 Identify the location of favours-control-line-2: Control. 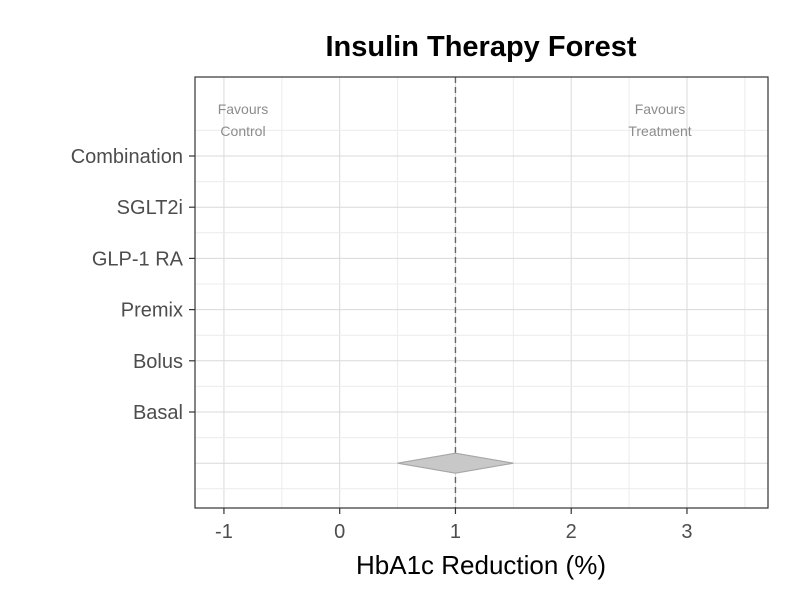
(242, 131).